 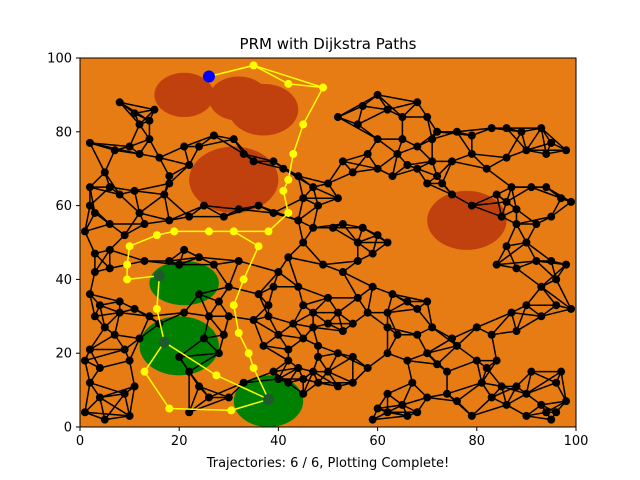 I want to click on x-tick-label: 40, so click(x=278, y=441).